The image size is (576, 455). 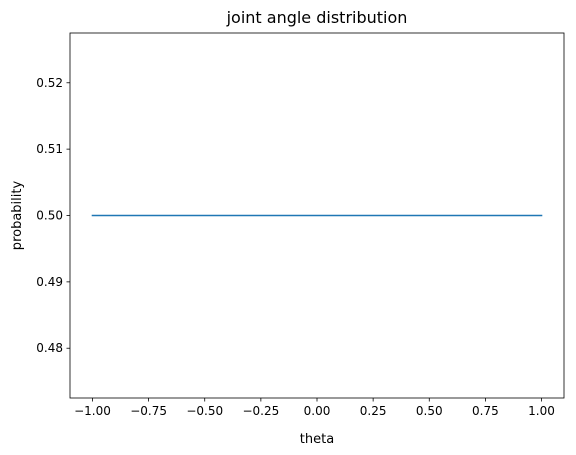 What do you see at coordinates (317, 17) in the screenshot?
I see `chart-title: joint angle distribution` at bounding box center [317, 17].